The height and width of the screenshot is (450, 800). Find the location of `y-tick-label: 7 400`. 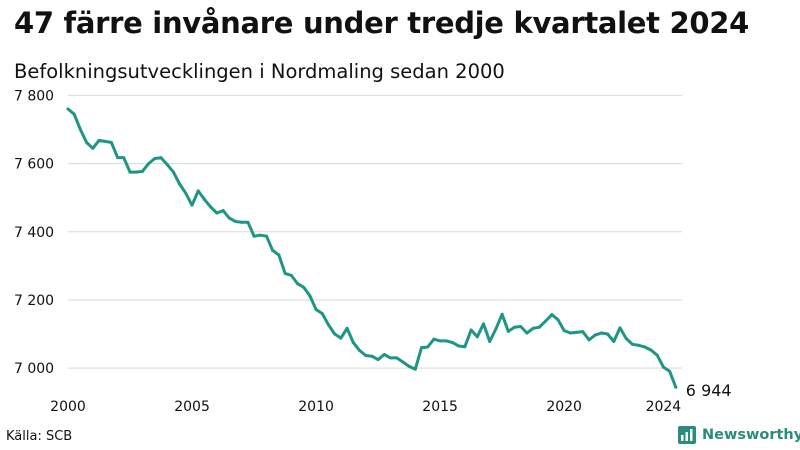

y-tick-label: 7 400 is located at coordinates (34, 233).